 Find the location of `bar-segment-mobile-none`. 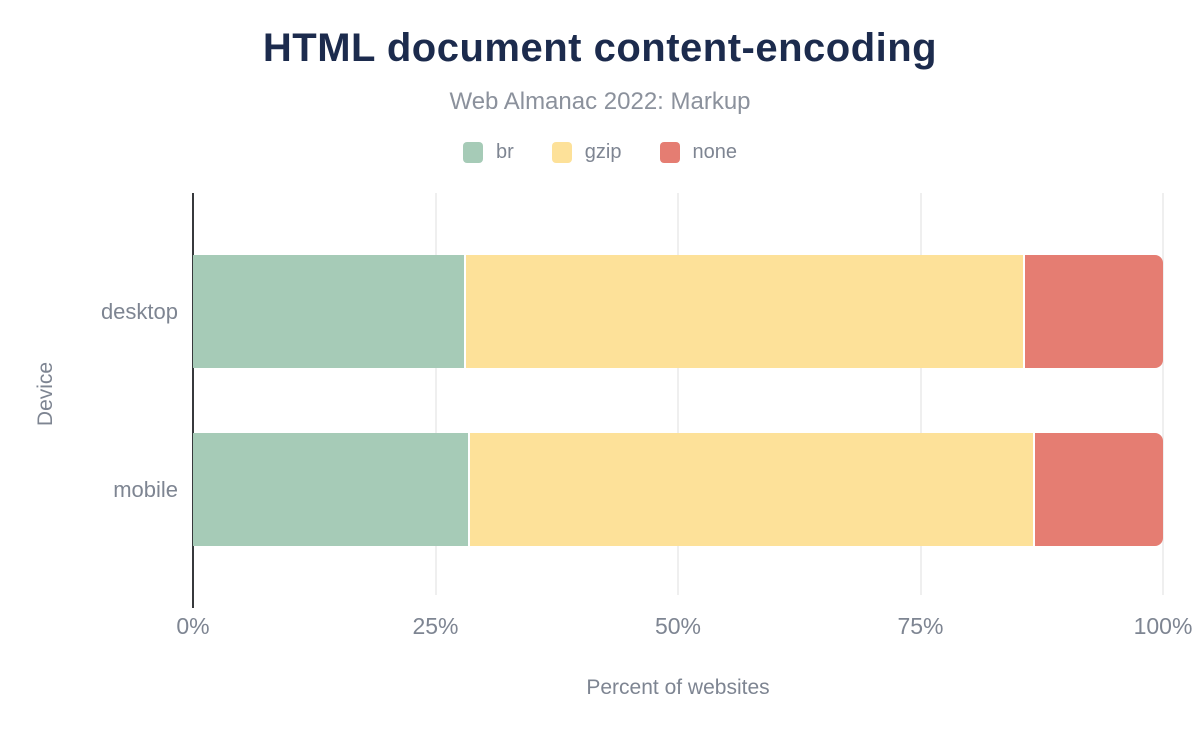

bar-segment-mobile-none is located at coordinates (1098, 489).